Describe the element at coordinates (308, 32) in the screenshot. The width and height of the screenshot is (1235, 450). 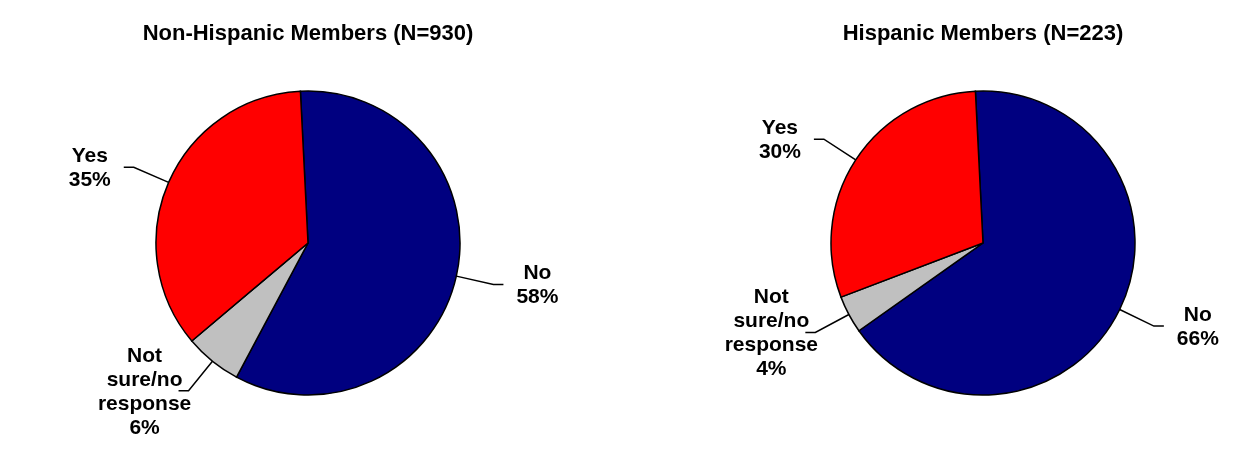
I see `chart-title: Non-Hispanic Members (N=930)` at that location.